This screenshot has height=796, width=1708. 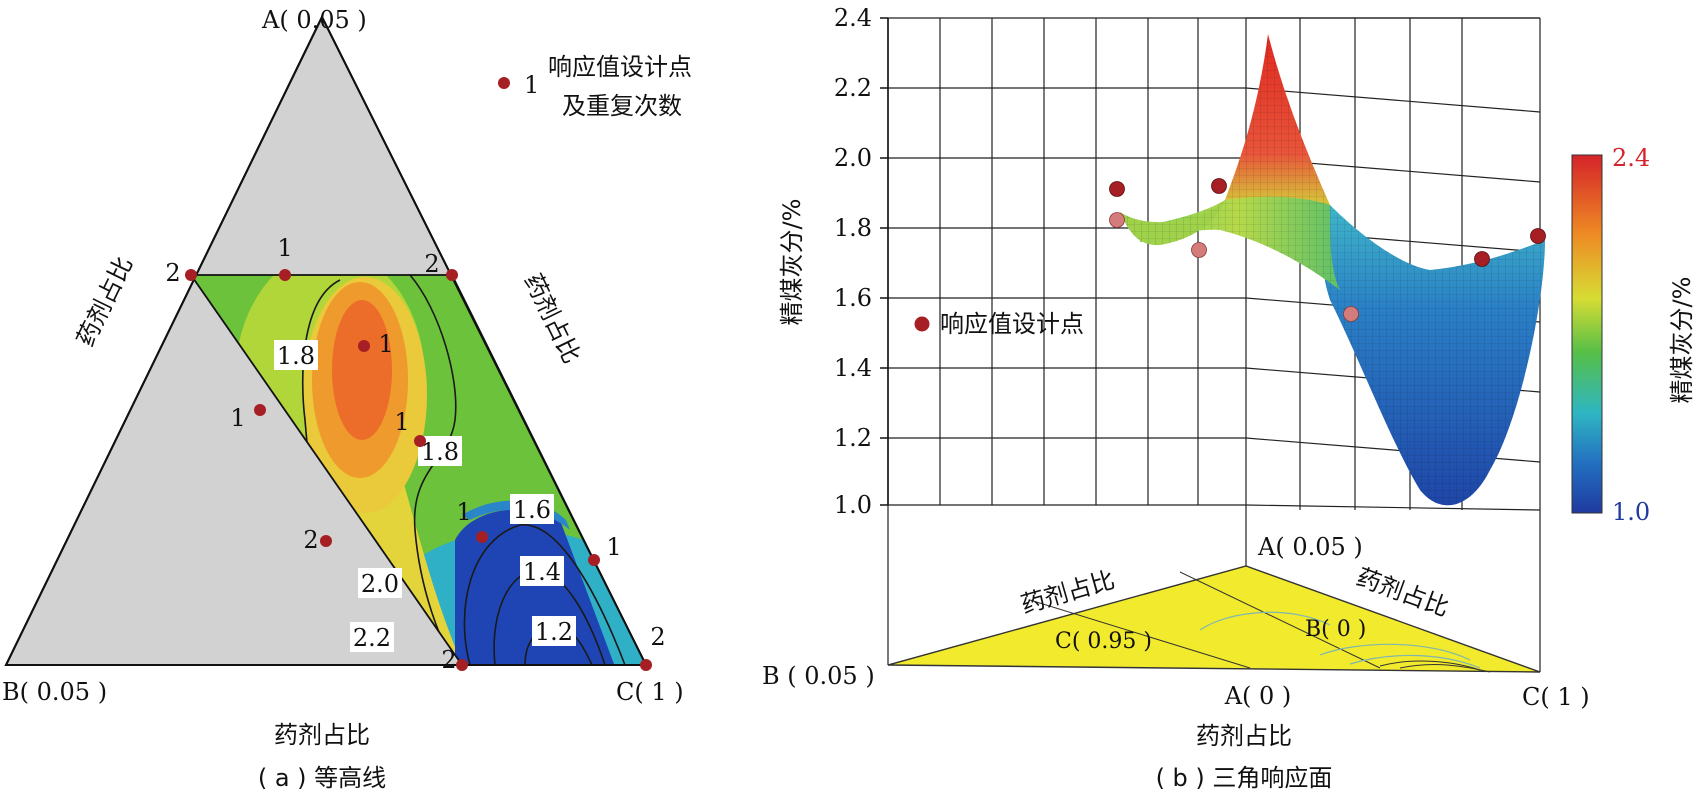 What do you see at coordinates (104, 301) in the screenshot?
I see `left-edge-label: 药剂占比` at bounding box center [104, 301].